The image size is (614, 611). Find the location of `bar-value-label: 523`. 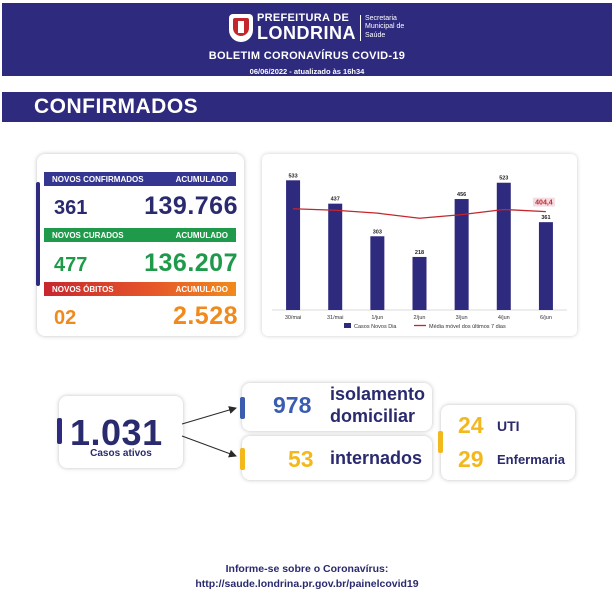

bar-value-label: 523 is located at coordinates (503, 179).